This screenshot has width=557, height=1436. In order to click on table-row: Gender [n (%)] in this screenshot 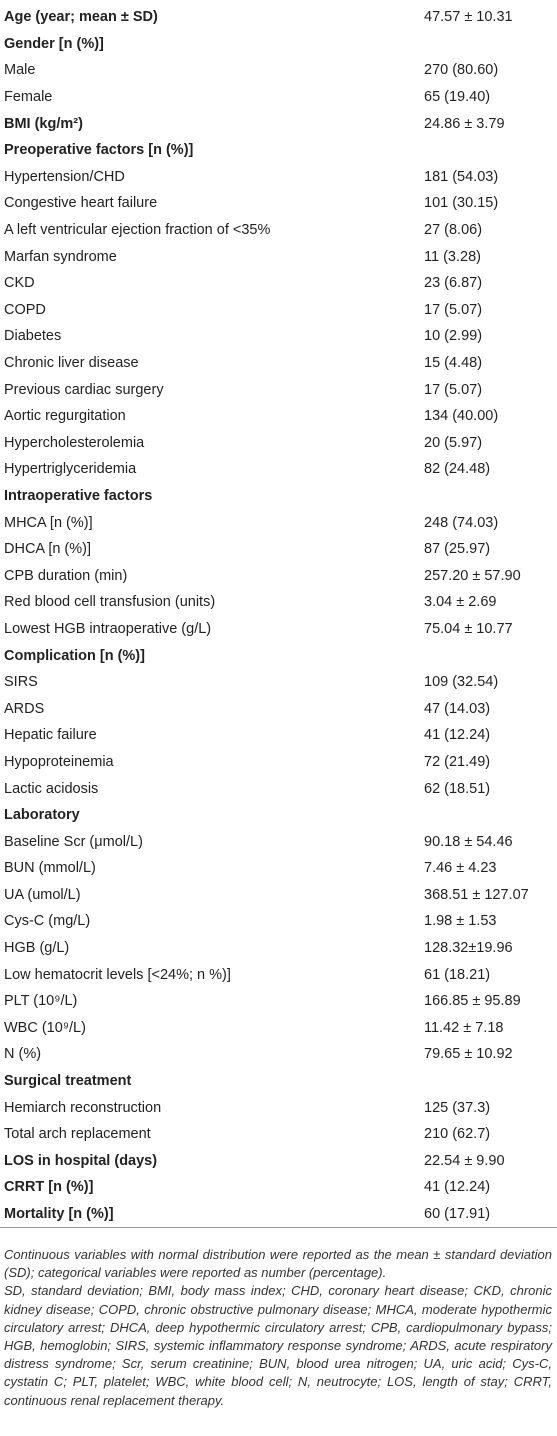, I will do `click(278, 44)`.